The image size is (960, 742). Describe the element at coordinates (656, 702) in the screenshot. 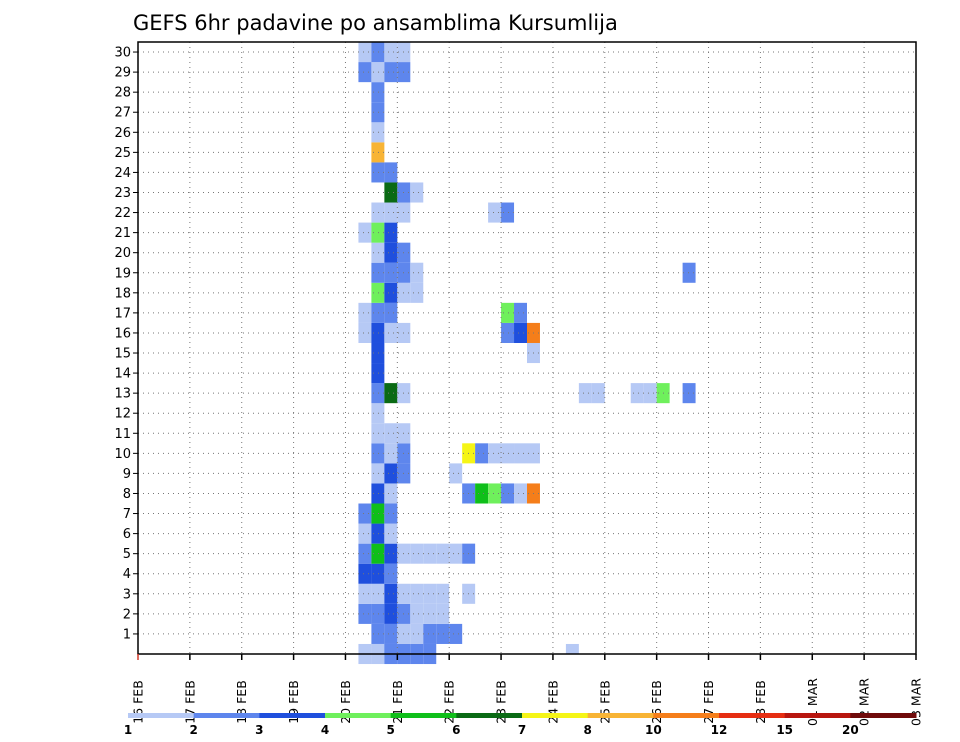

I see `x-tick-label: 26 FEB` at that location.